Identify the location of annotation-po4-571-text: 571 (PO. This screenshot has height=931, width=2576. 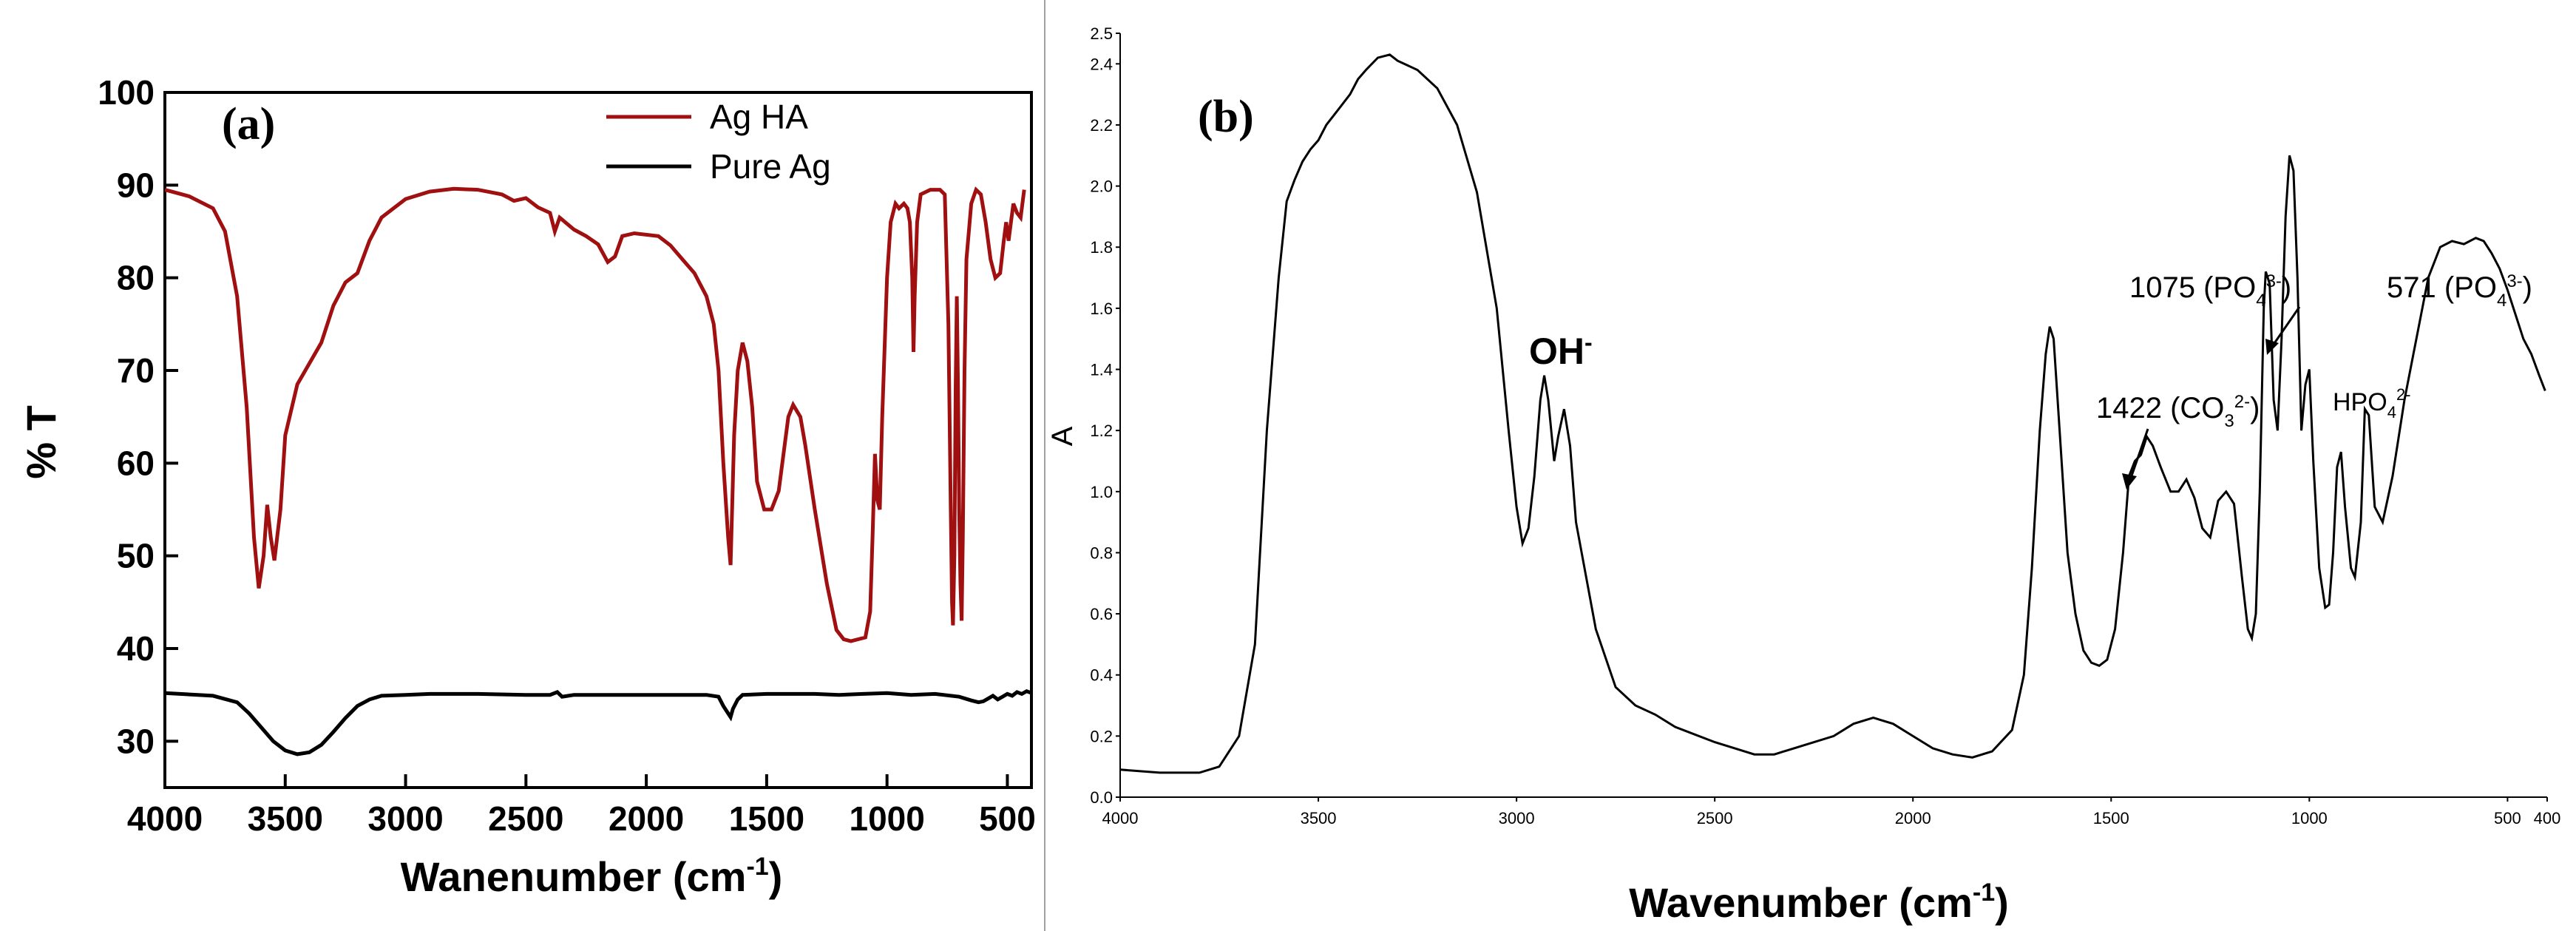
(2442, 287).